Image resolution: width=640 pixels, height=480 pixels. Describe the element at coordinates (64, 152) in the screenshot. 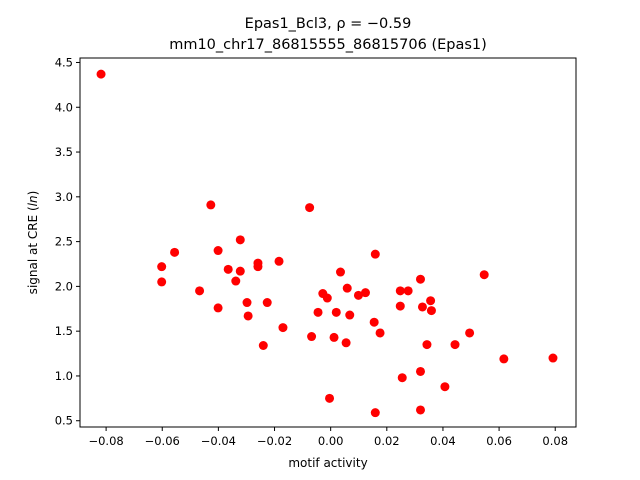

I see `y-tick-label: 3.5` at that location.